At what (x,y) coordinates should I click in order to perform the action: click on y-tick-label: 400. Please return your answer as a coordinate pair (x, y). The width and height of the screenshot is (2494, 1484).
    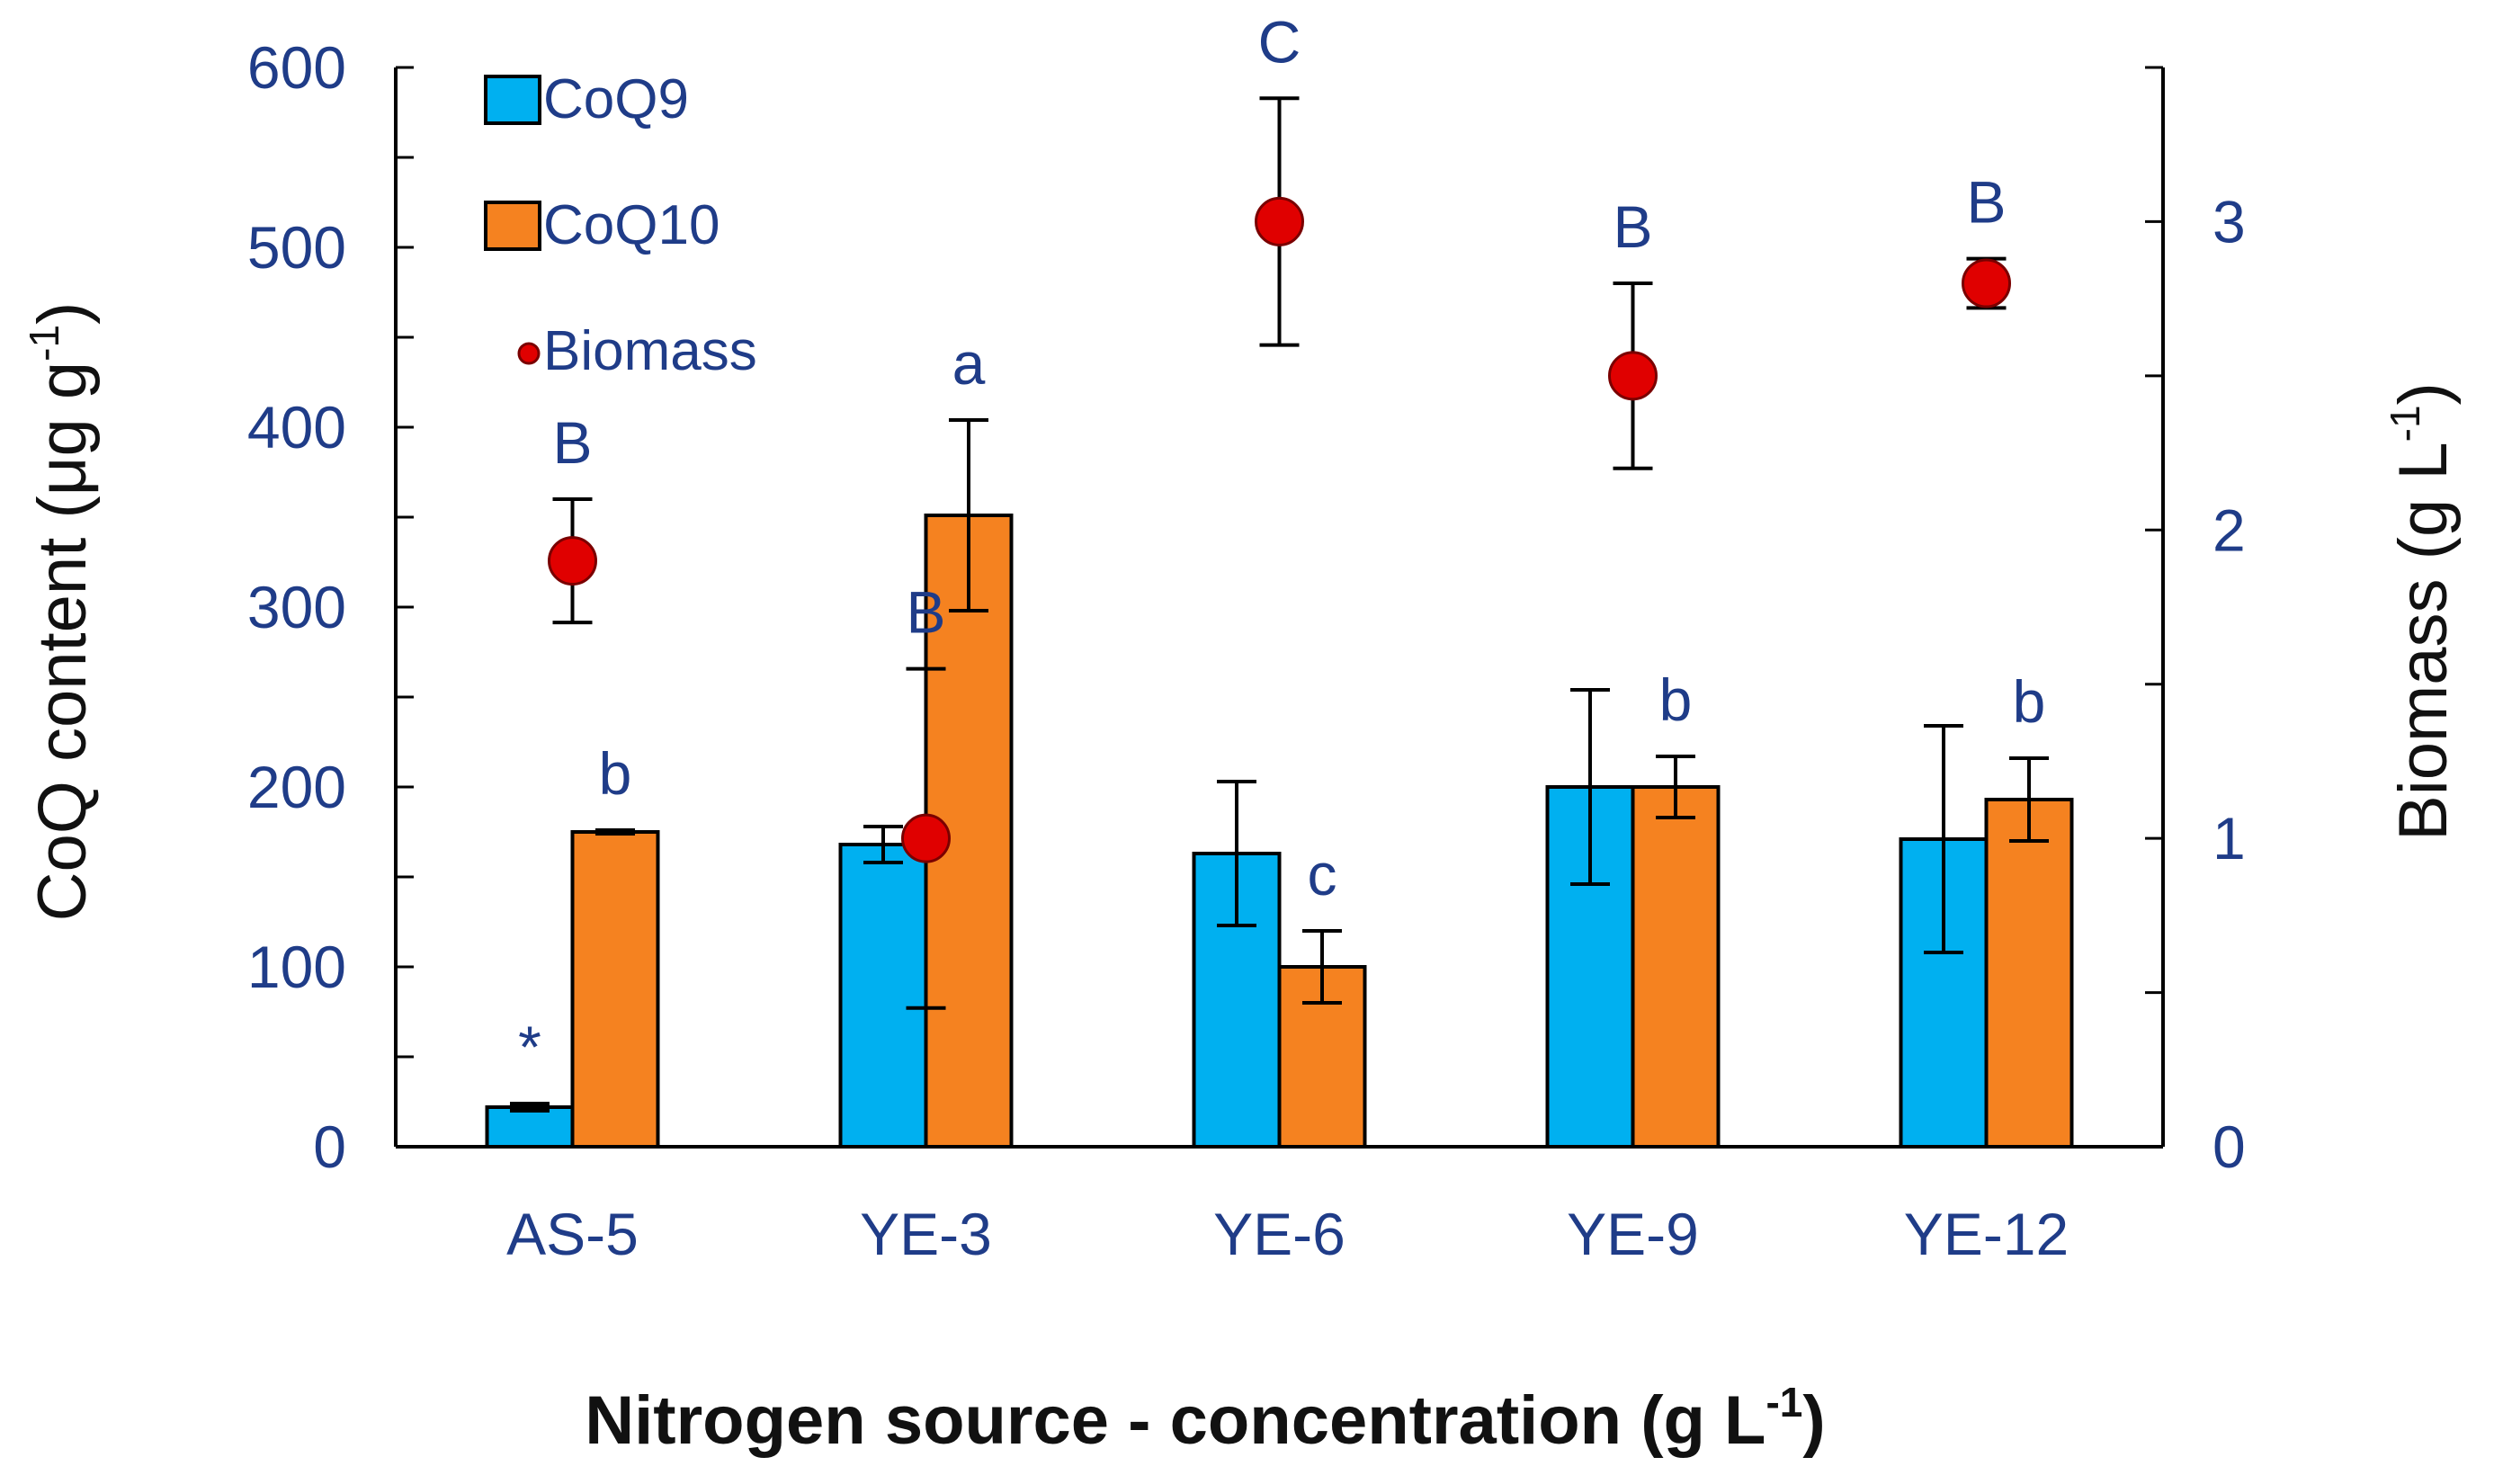
    Looking at the image, I should click on (296, 427).